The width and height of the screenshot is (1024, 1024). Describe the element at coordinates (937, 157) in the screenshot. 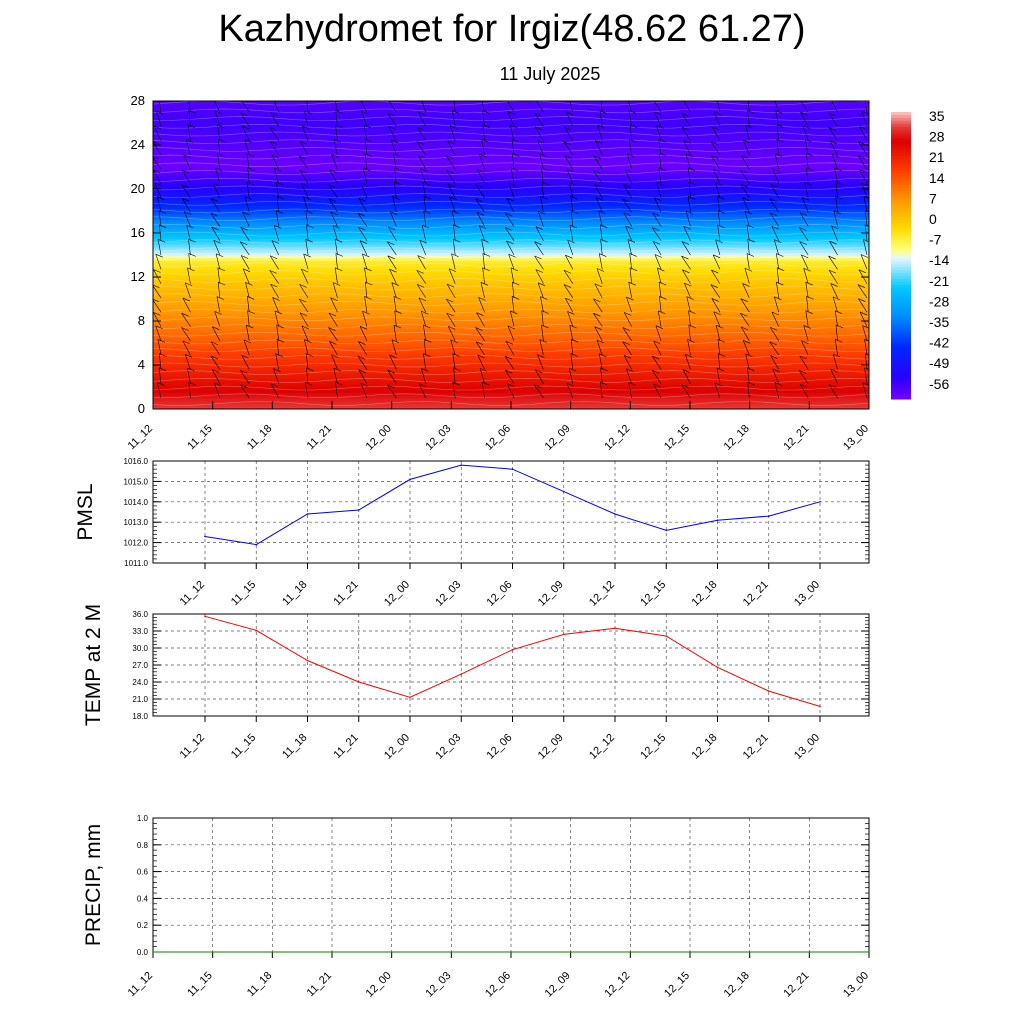

I see `colorbar-label: 21` at that location.